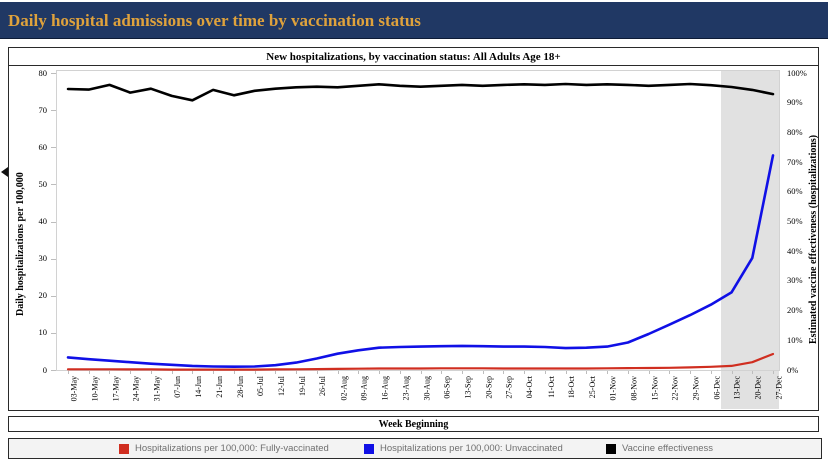 This screenshot has height=460, width=828. Describe the element at coordinates (157, 389) in the screenshot. I see `x-tick-label: 31-May` at that location.